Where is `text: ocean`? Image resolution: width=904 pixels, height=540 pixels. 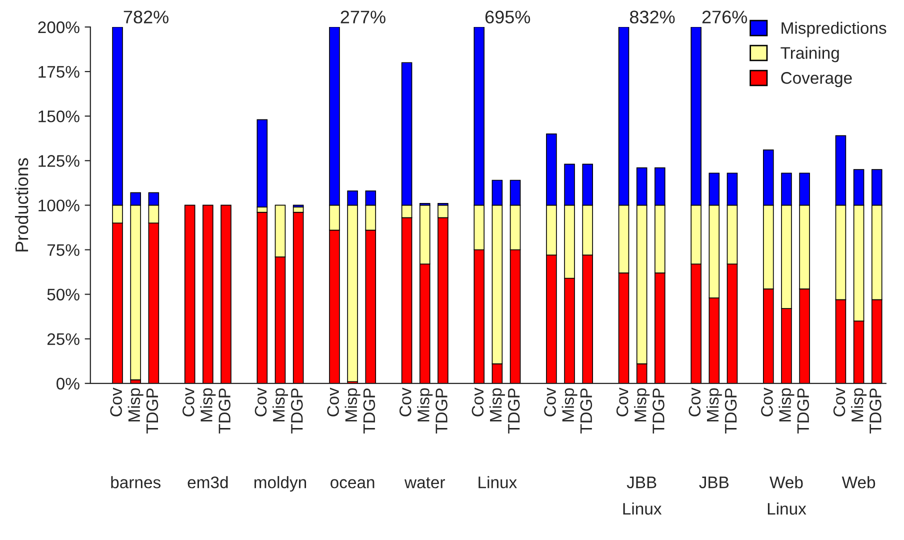
text: ocean is located at coordinates (352, 483).